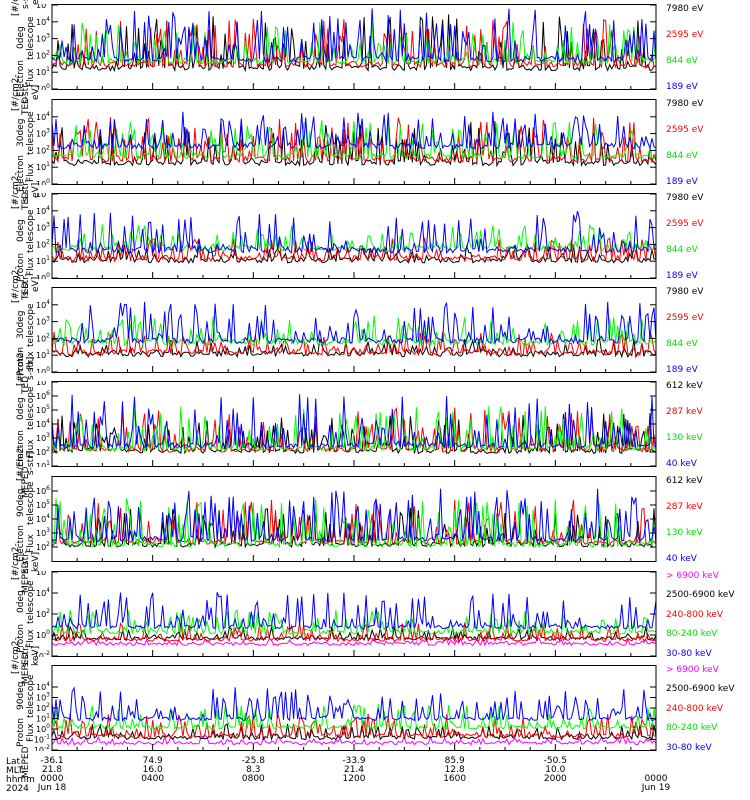 This screenshot has height=800, width=750. What do you see at coordinates (253, 779) in the screenshot?
I see `axis-hhmm-value: 0800` at bounding box center [253, 779].